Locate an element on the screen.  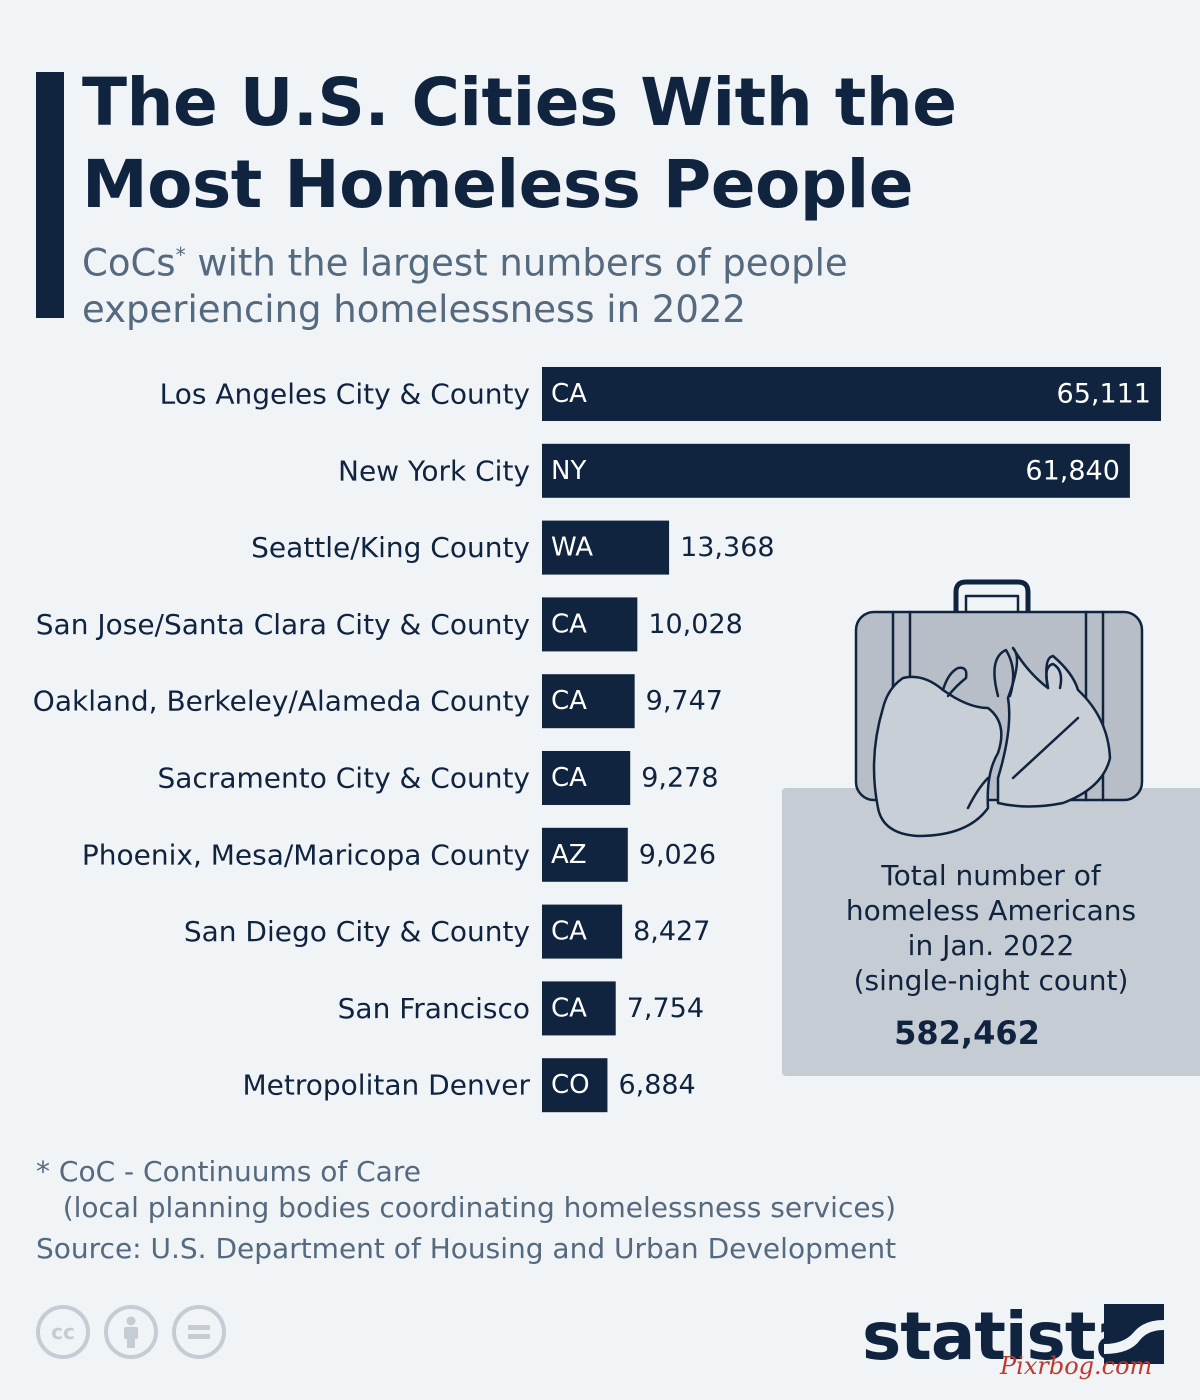
no-derivatives-icon is located at coordinates (199, 1332).